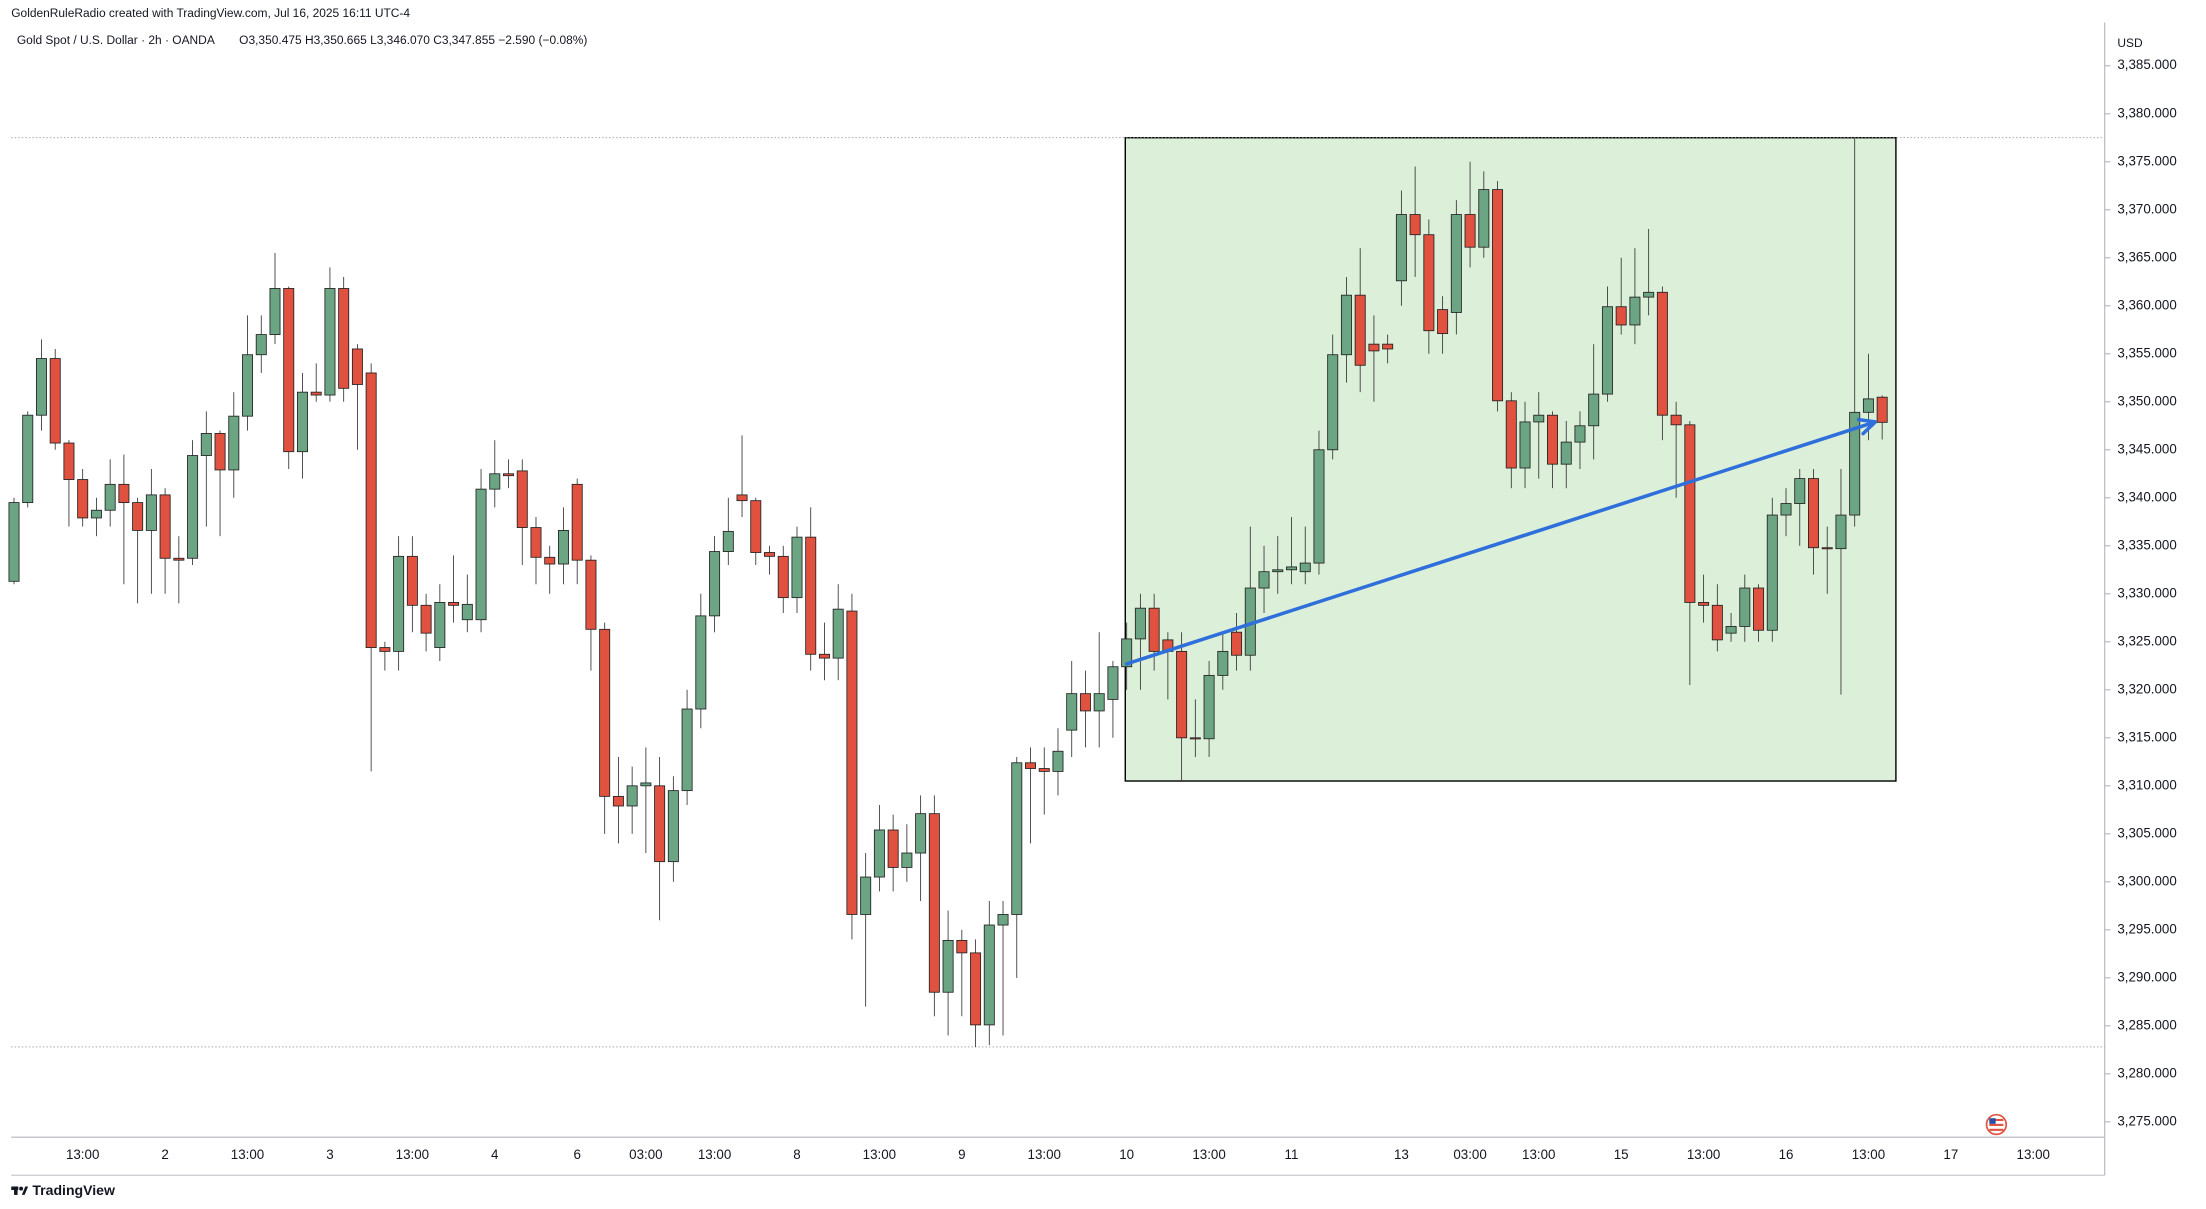  I want to click on y-tick-label: 3,350.000, so click(2146, 400).